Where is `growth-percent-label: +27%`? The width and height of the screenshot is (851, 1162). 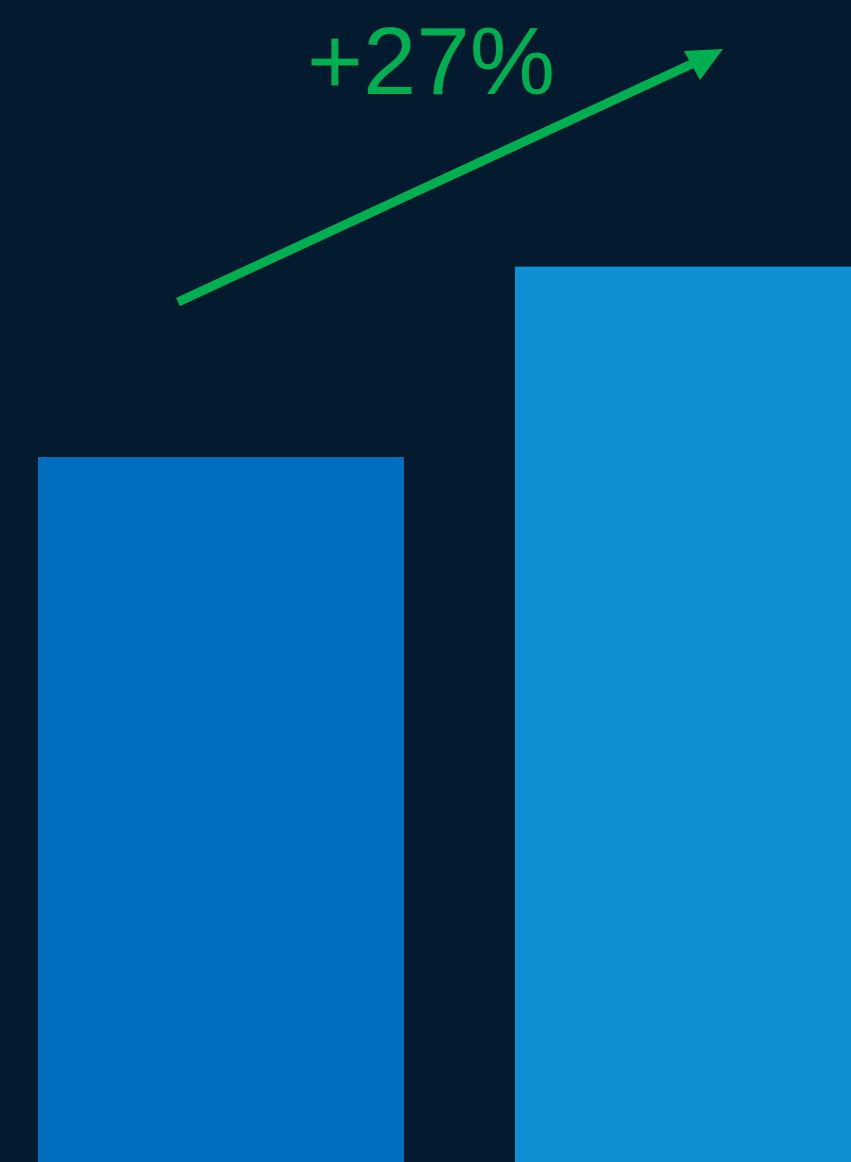 growth-percent-label: +27% is located at coordinates (431, 61).